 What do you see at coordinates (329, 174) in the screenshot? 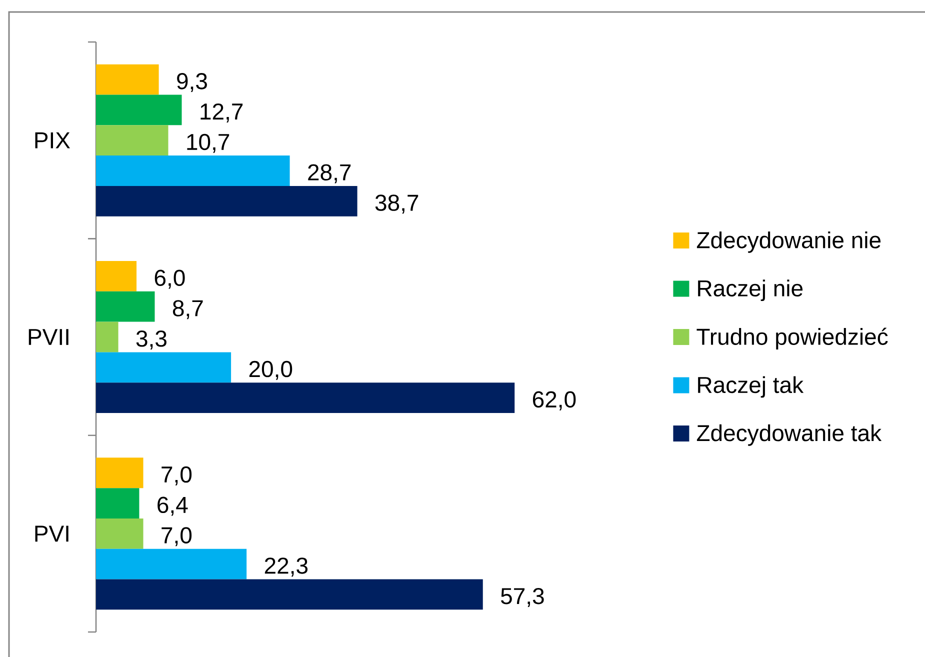
I see `data-label: 28,7` at bounding box center [329, 174].